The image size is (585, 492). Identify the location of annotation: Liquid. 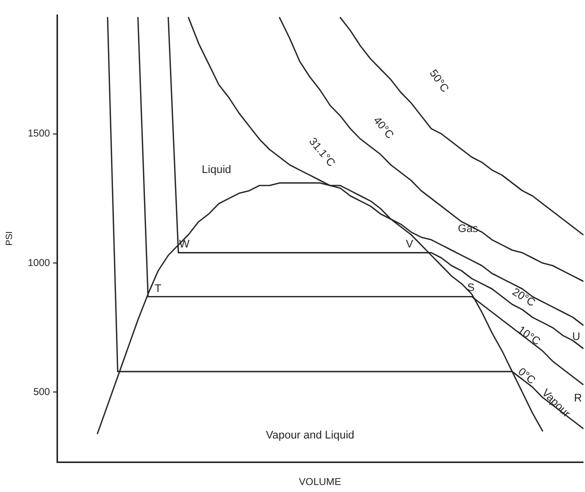
(217, 170).